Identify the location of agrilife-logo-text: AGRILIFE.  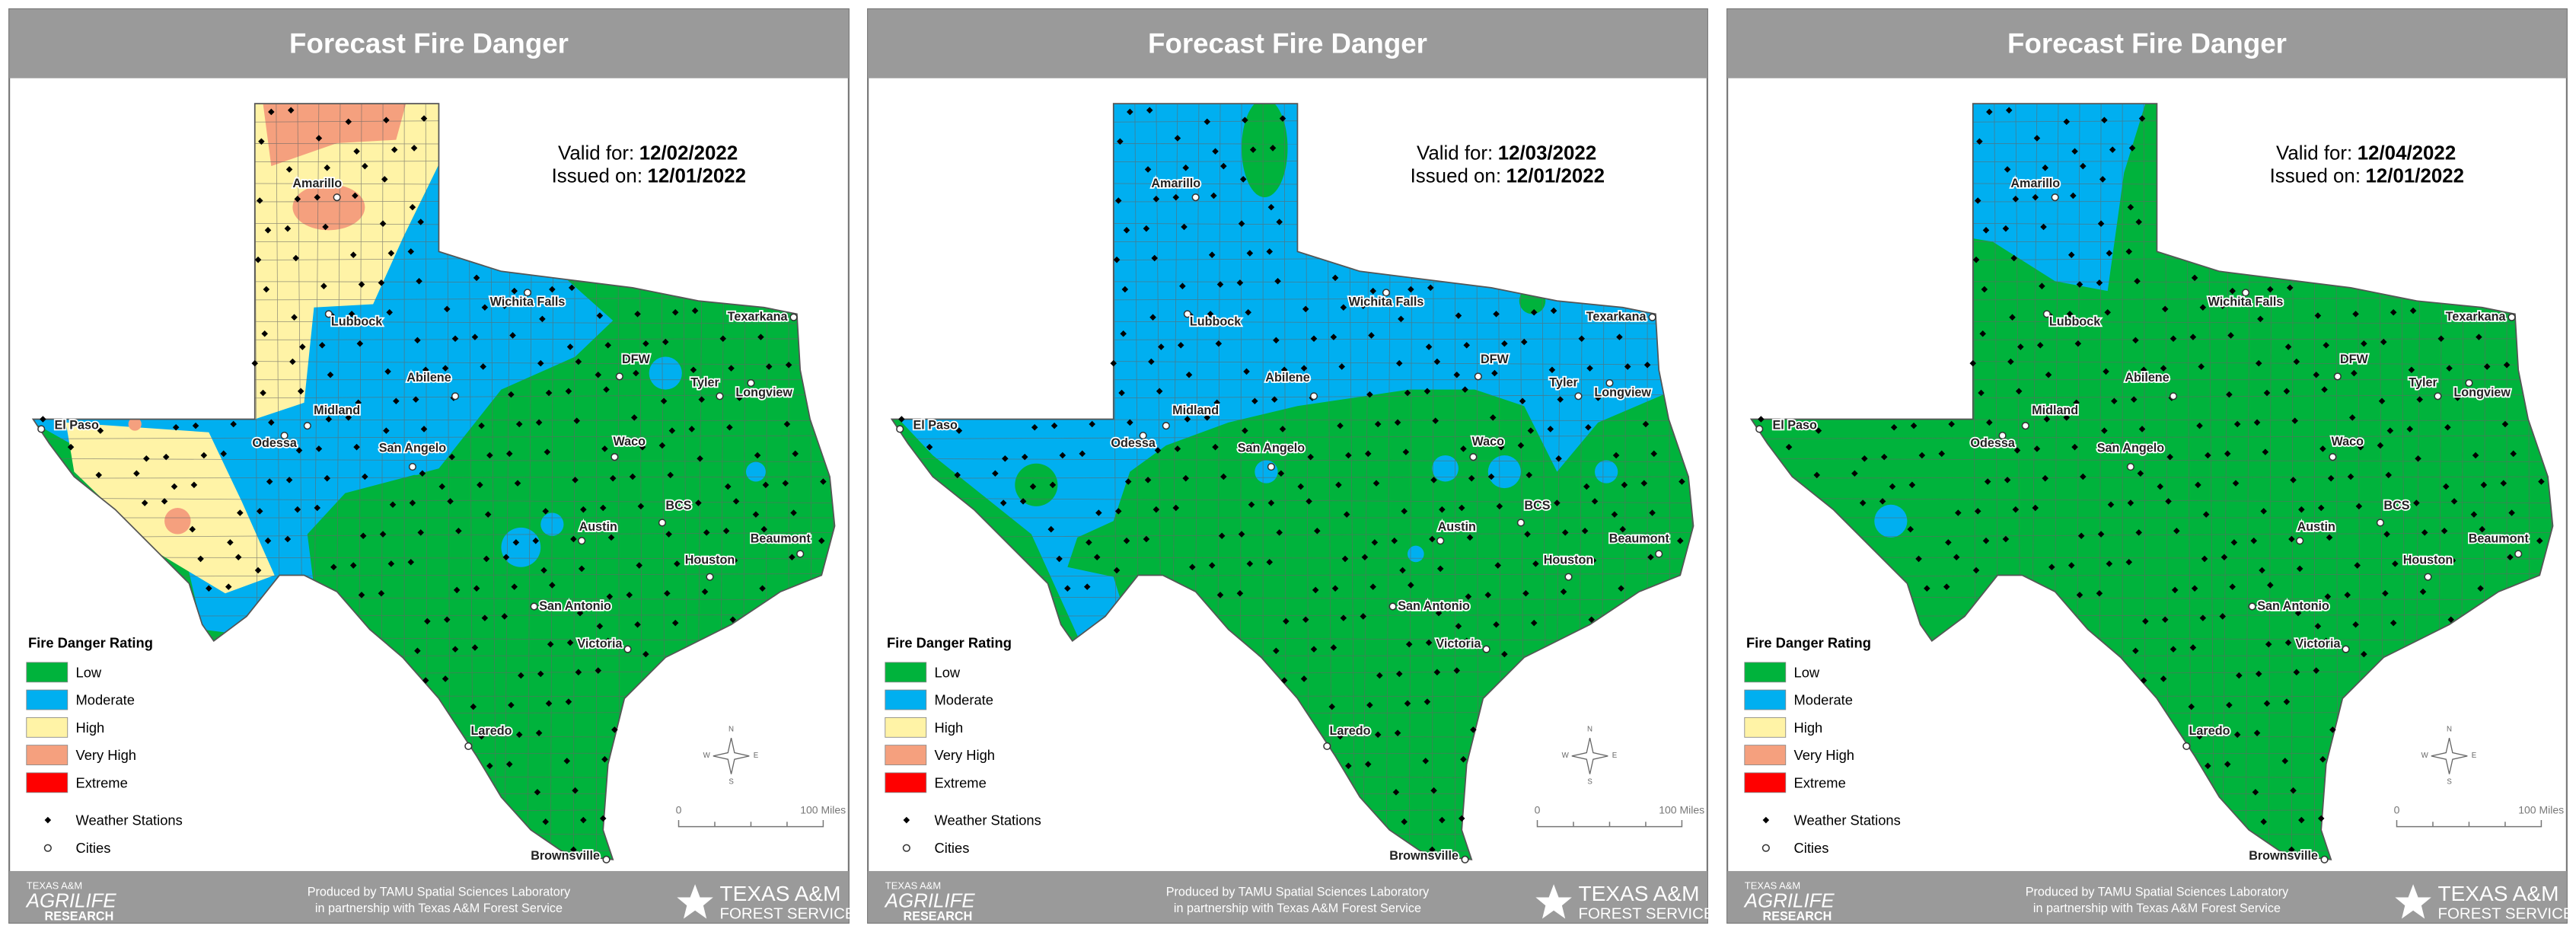
(71, 900).